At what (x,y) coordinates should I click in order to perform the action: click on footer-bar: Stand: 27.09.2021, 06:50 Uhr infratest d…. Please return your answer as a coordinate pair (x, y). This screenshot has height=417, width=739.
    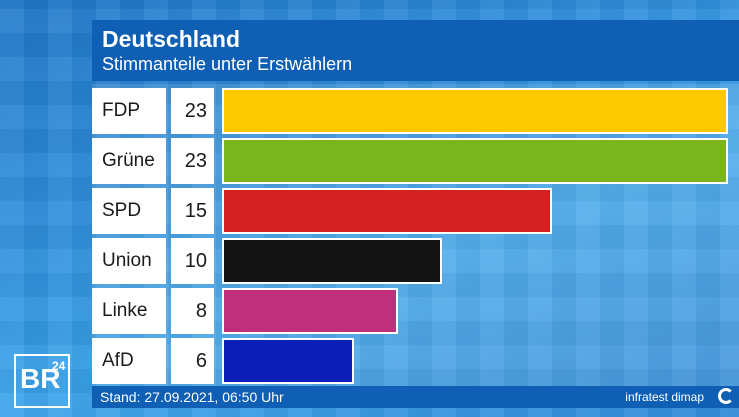
    Looking at the image, I should click on (415, 397).